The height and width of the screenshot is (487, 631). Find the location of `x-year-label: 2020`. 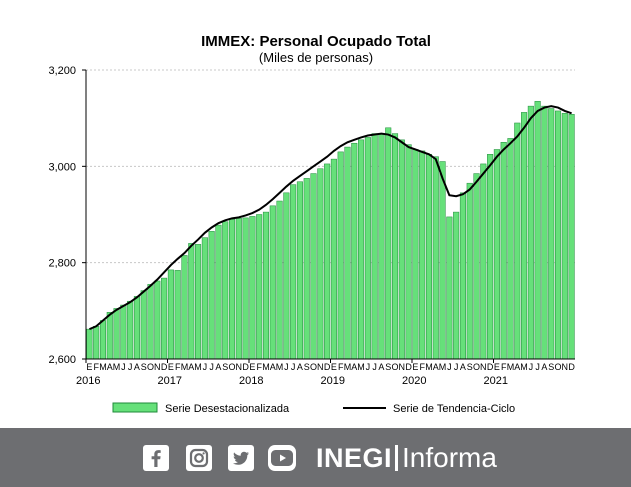

x-year-label: 2020 is located at coordinates (414, 381).